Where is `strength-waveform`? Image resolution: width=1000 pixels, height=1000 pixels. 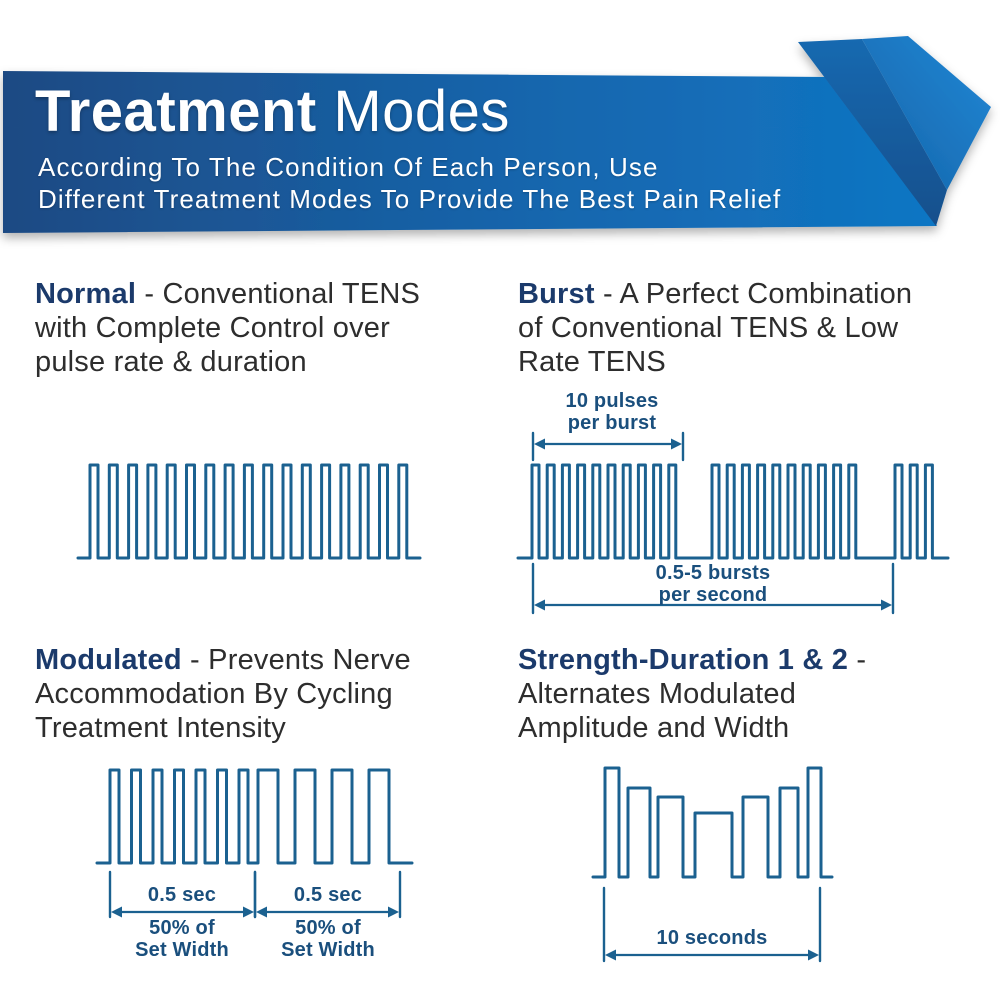
strength-waveform is located at coordinates (712, 822).